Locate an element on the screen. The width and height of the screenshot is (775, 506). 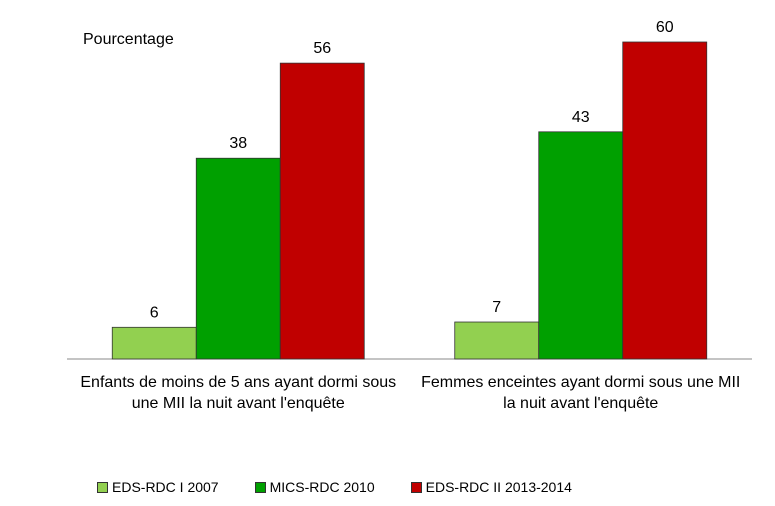
legend-label: EDS-RDC II 2013-2014 is located at coordinates (498, 487).